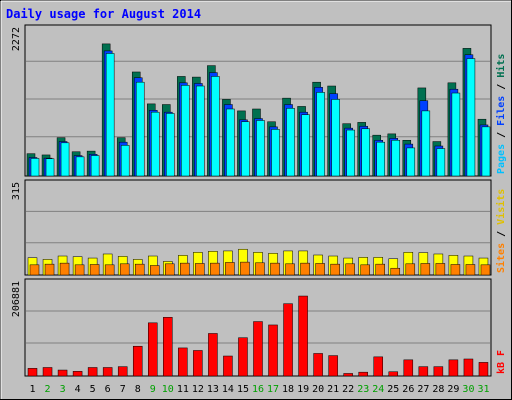 The height and width of the screenshot is (400, 512). I want to click on x-tick-label: 21, so click(333, 389).